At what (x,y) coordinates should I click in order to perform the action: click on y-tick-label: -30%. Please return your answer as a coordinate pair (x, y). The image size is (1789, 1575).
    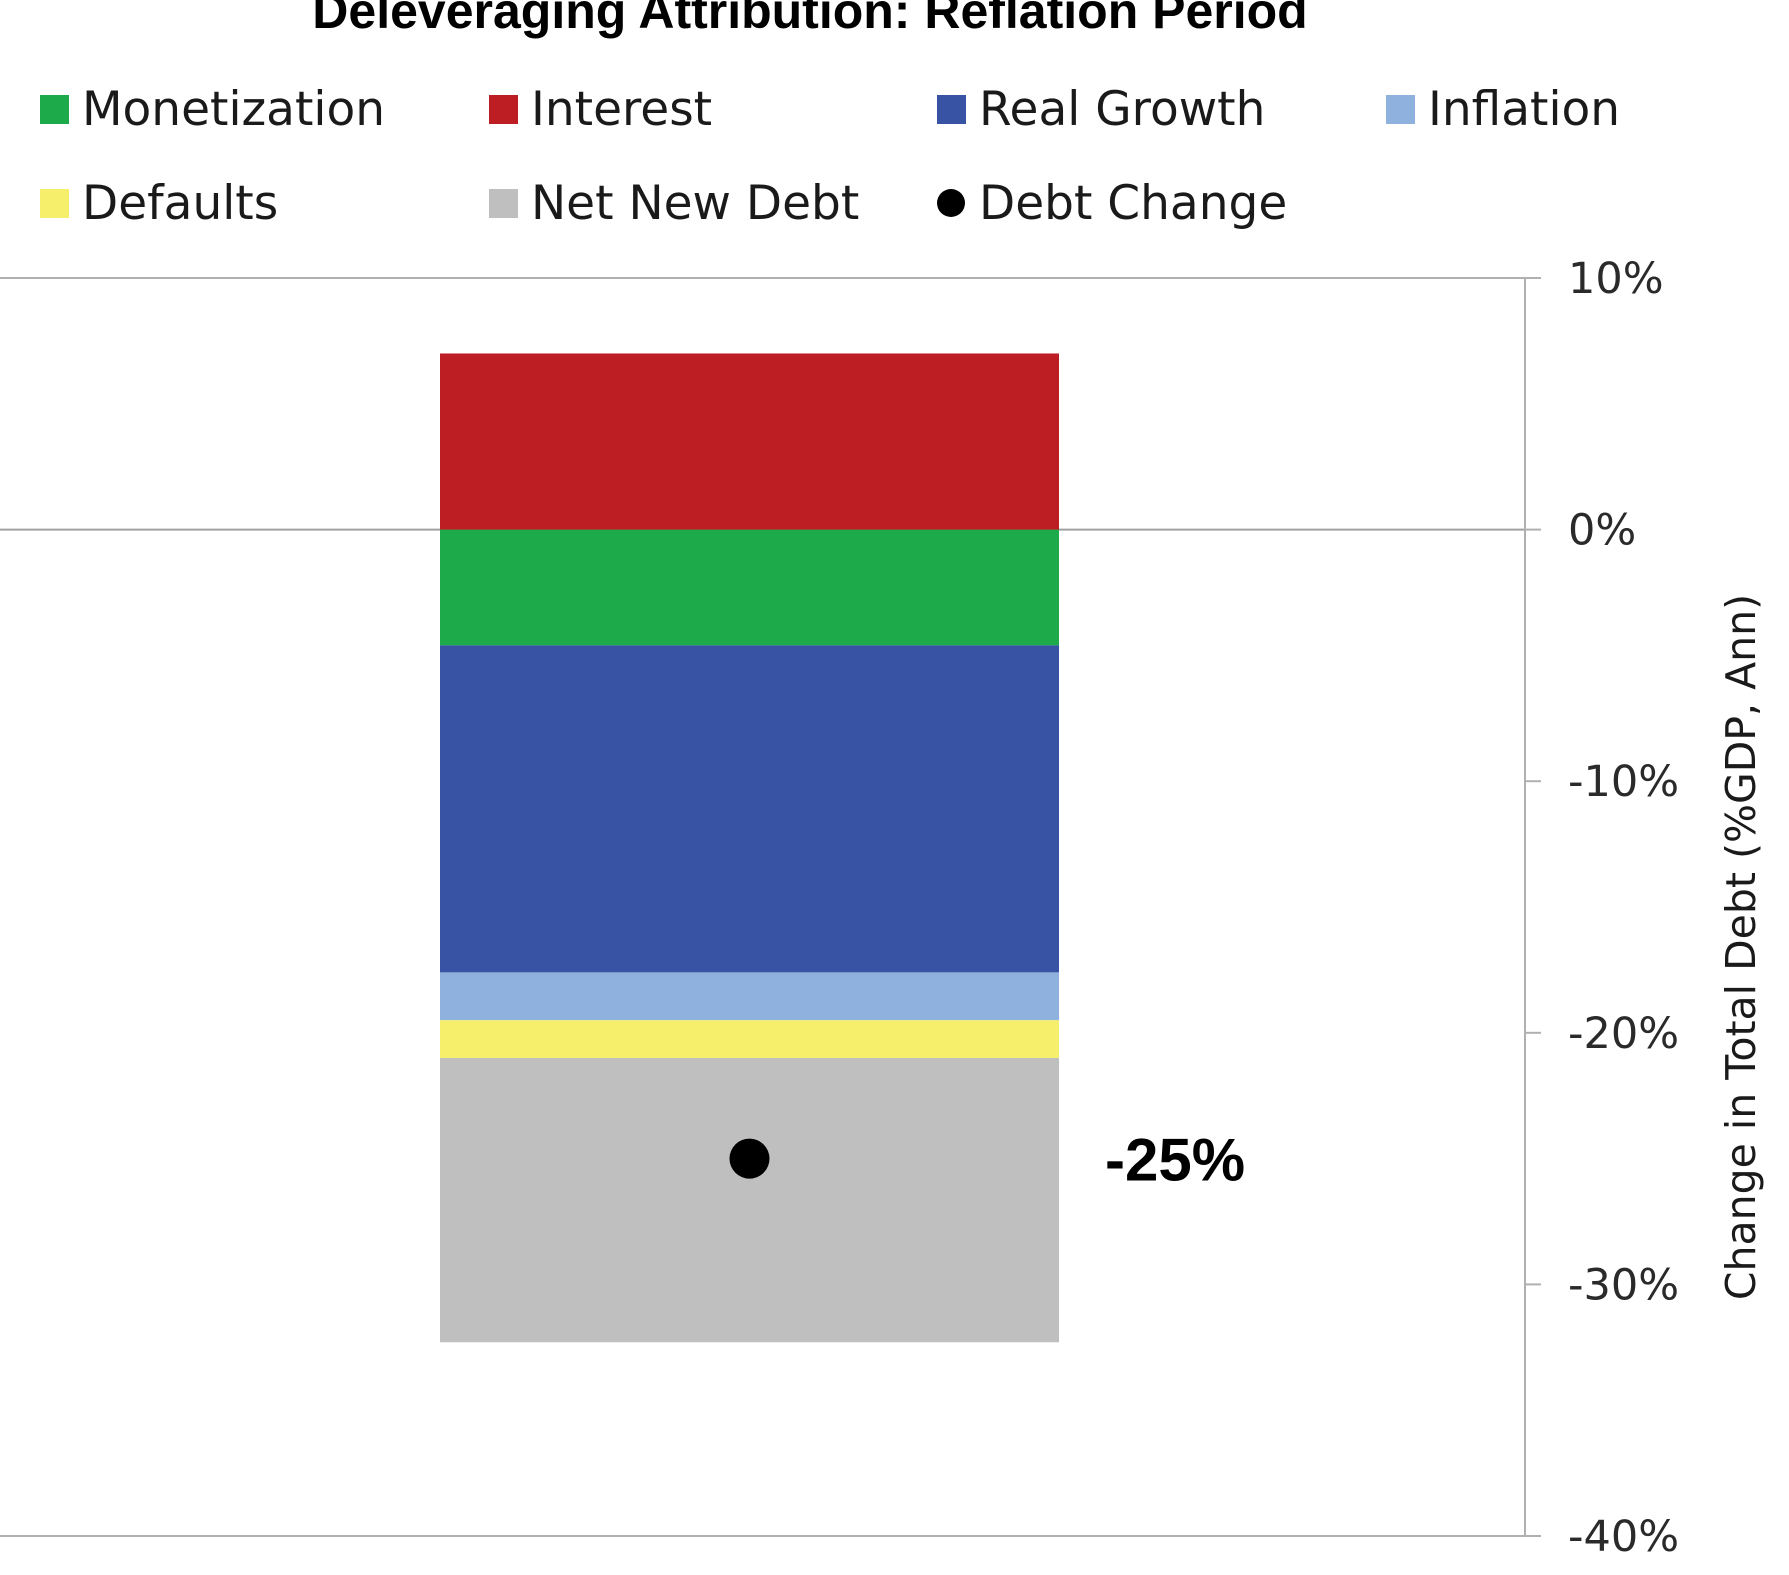
    Looking at the image, I should click on (1623, 1285).